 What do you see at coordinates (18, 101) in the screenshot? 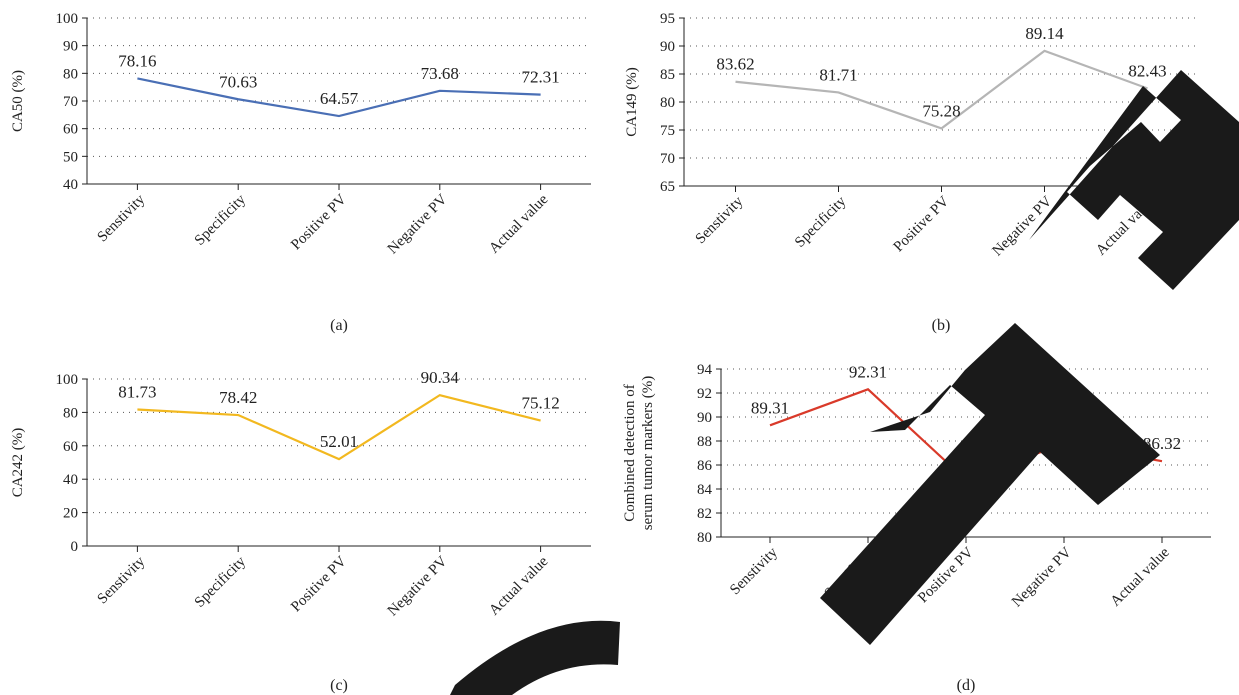
I see `y-axis-title: CA50 (%)` at bounding box center [18, 101].